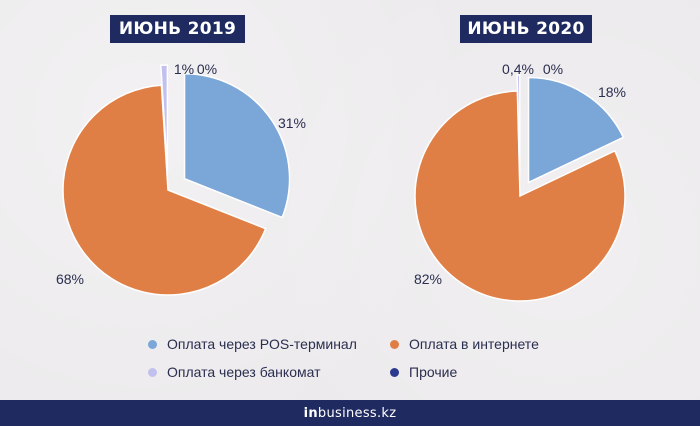 The width and height of the screenshot is (700, 426). What do you see at coordinates (262, 344) in the screenshot?
I see `legend-label-pos: Оплата через POS-терминал` at bounding box center [262, 344].